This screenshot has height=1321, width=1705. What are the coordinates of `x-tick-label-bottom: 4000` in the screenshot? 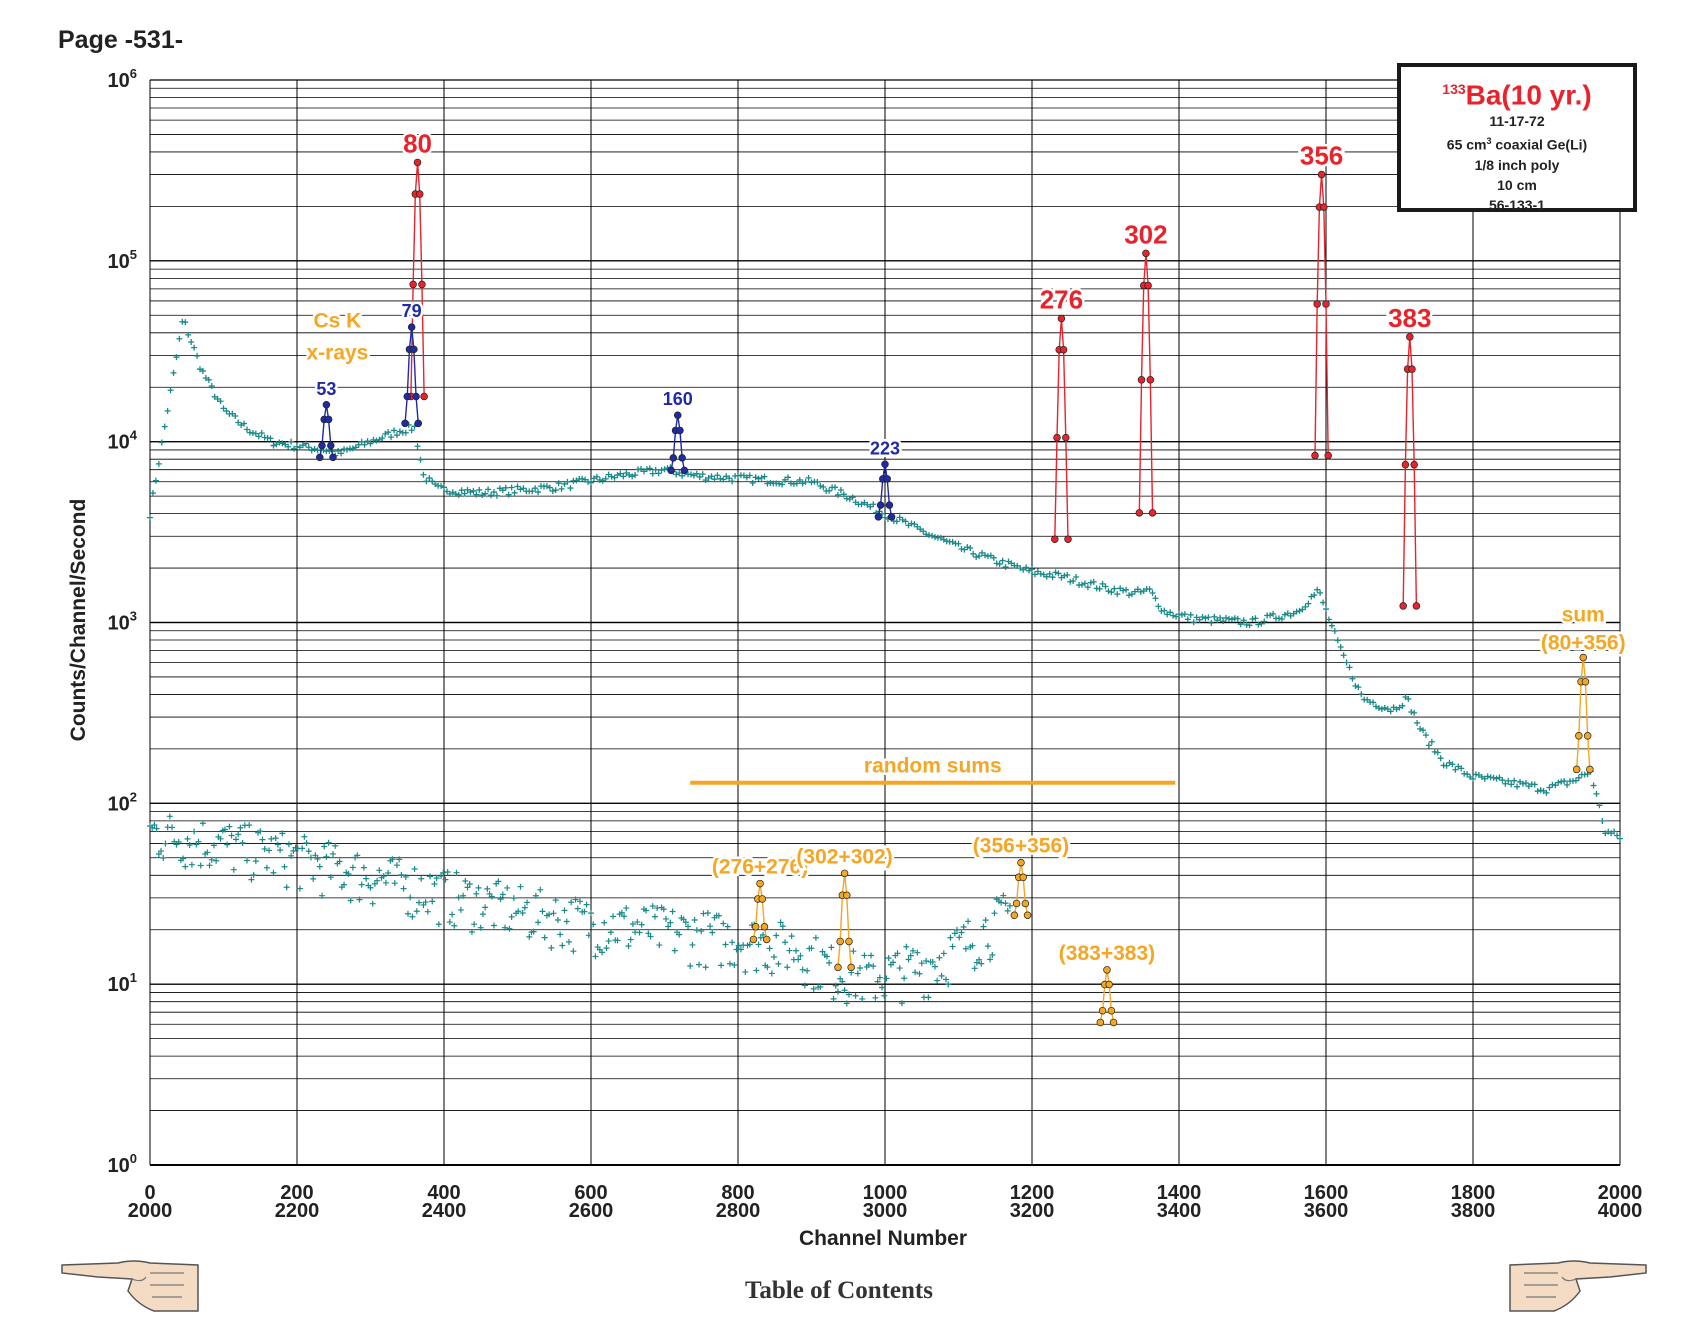 It's located at (1620, 1211).